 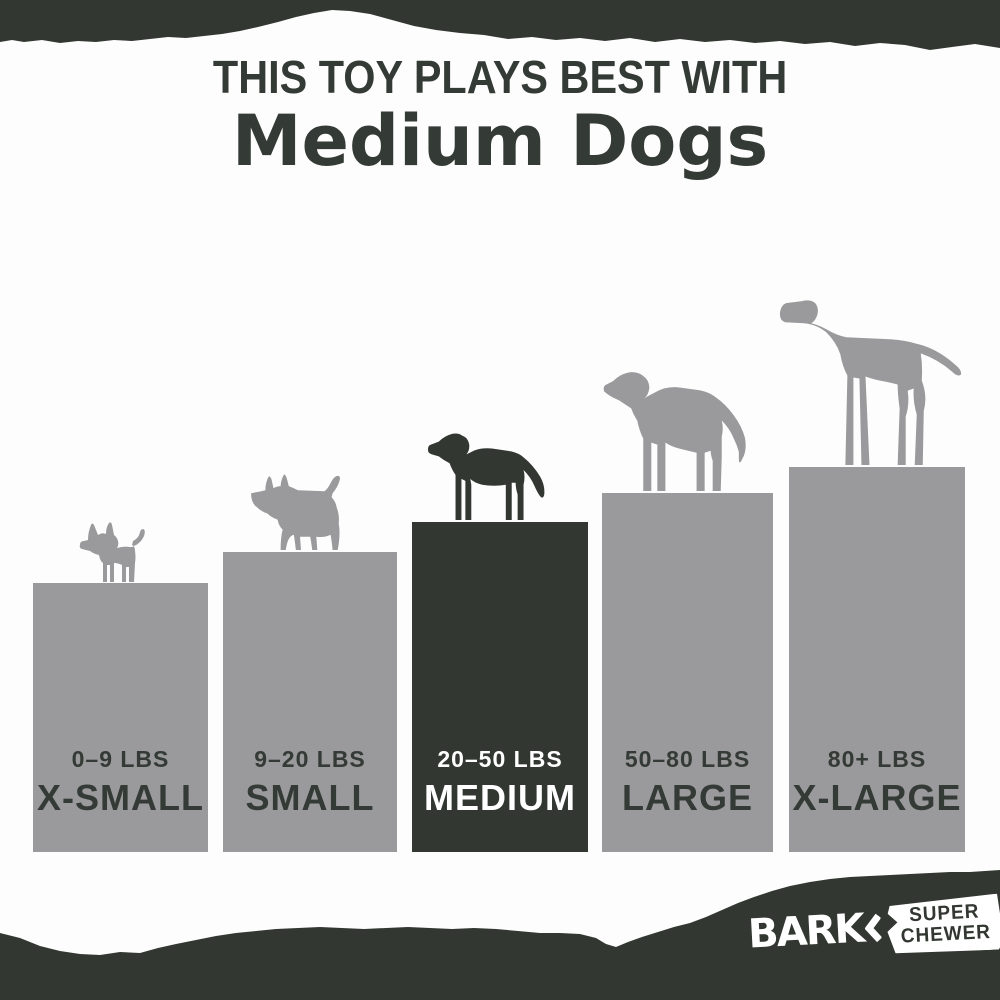 I want to click on bark-chevron-icon, so click(x=873, y=928).